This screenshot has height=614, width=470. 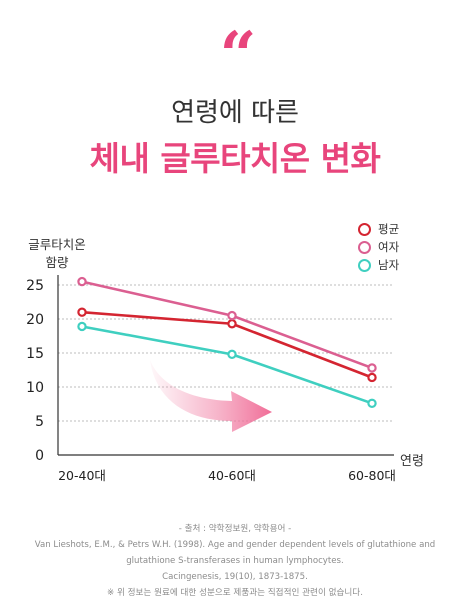 I want to click on legend-marker-female, so click(x=364, y=247).